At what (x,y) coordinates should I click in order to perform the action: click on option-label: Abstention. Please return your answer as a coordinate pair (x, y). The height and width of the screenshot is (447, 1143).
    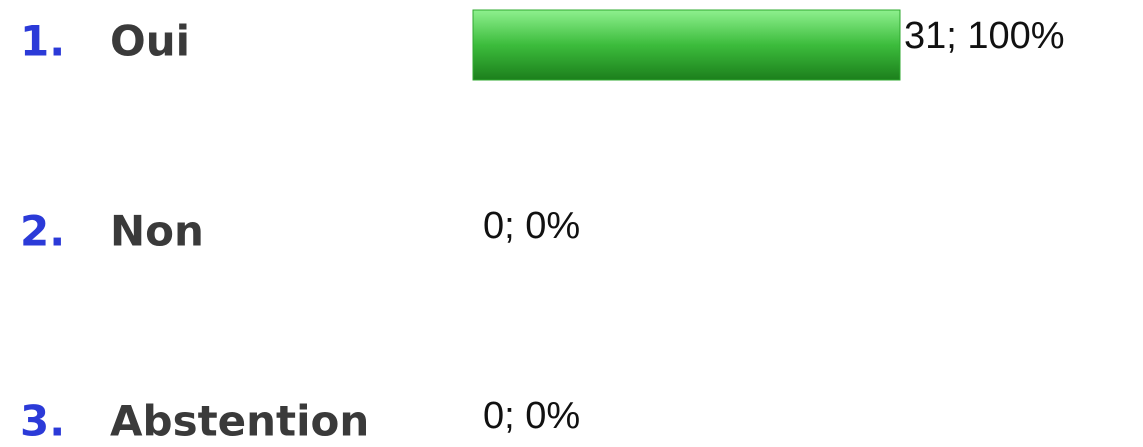
    Looking at the image, I should click on (239, 421).